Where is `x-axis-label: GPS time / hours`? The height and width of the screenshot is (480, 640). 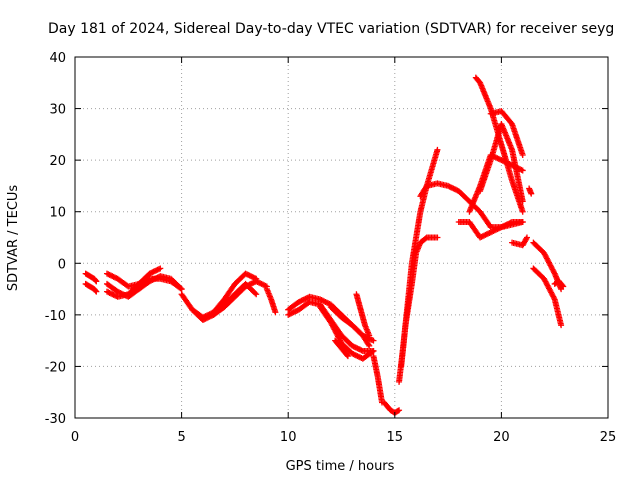
x-axis-label: GPS time / hours is located at coordinates (340, 466).